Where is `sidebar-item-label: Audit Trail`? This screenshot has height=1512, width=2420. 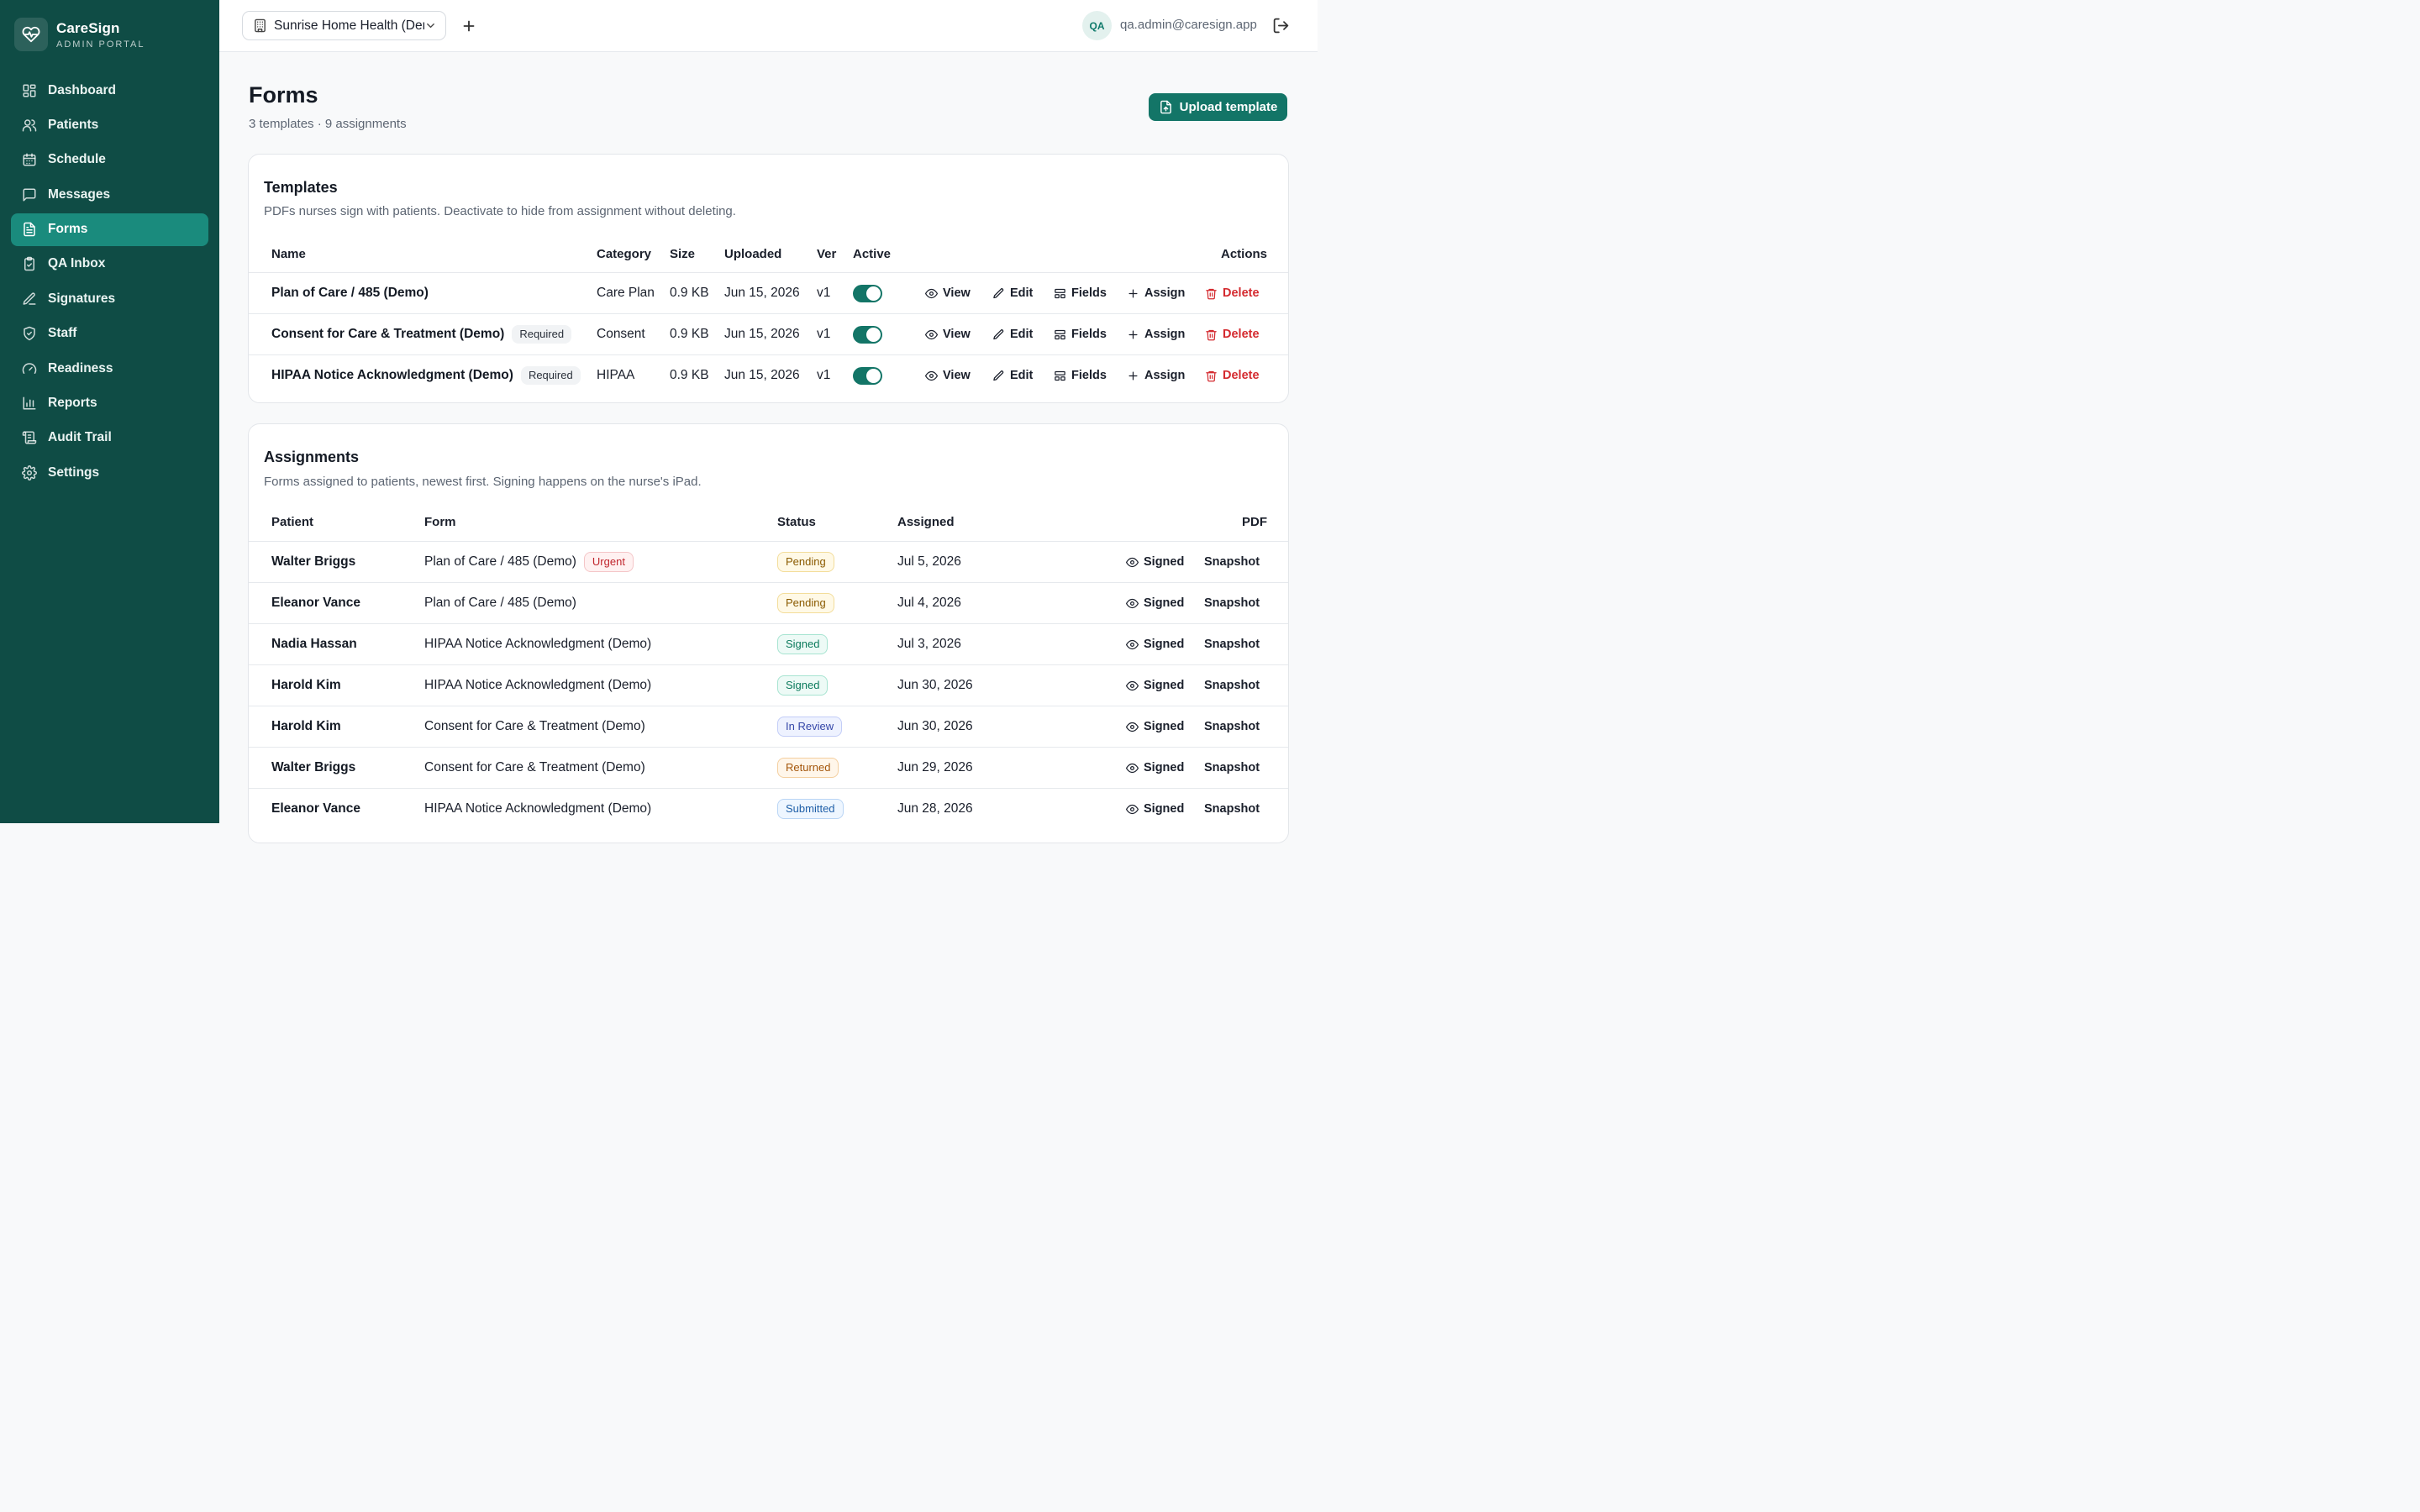 sidebar-item-label: Audit Trail is located at coordinates (80, 437).